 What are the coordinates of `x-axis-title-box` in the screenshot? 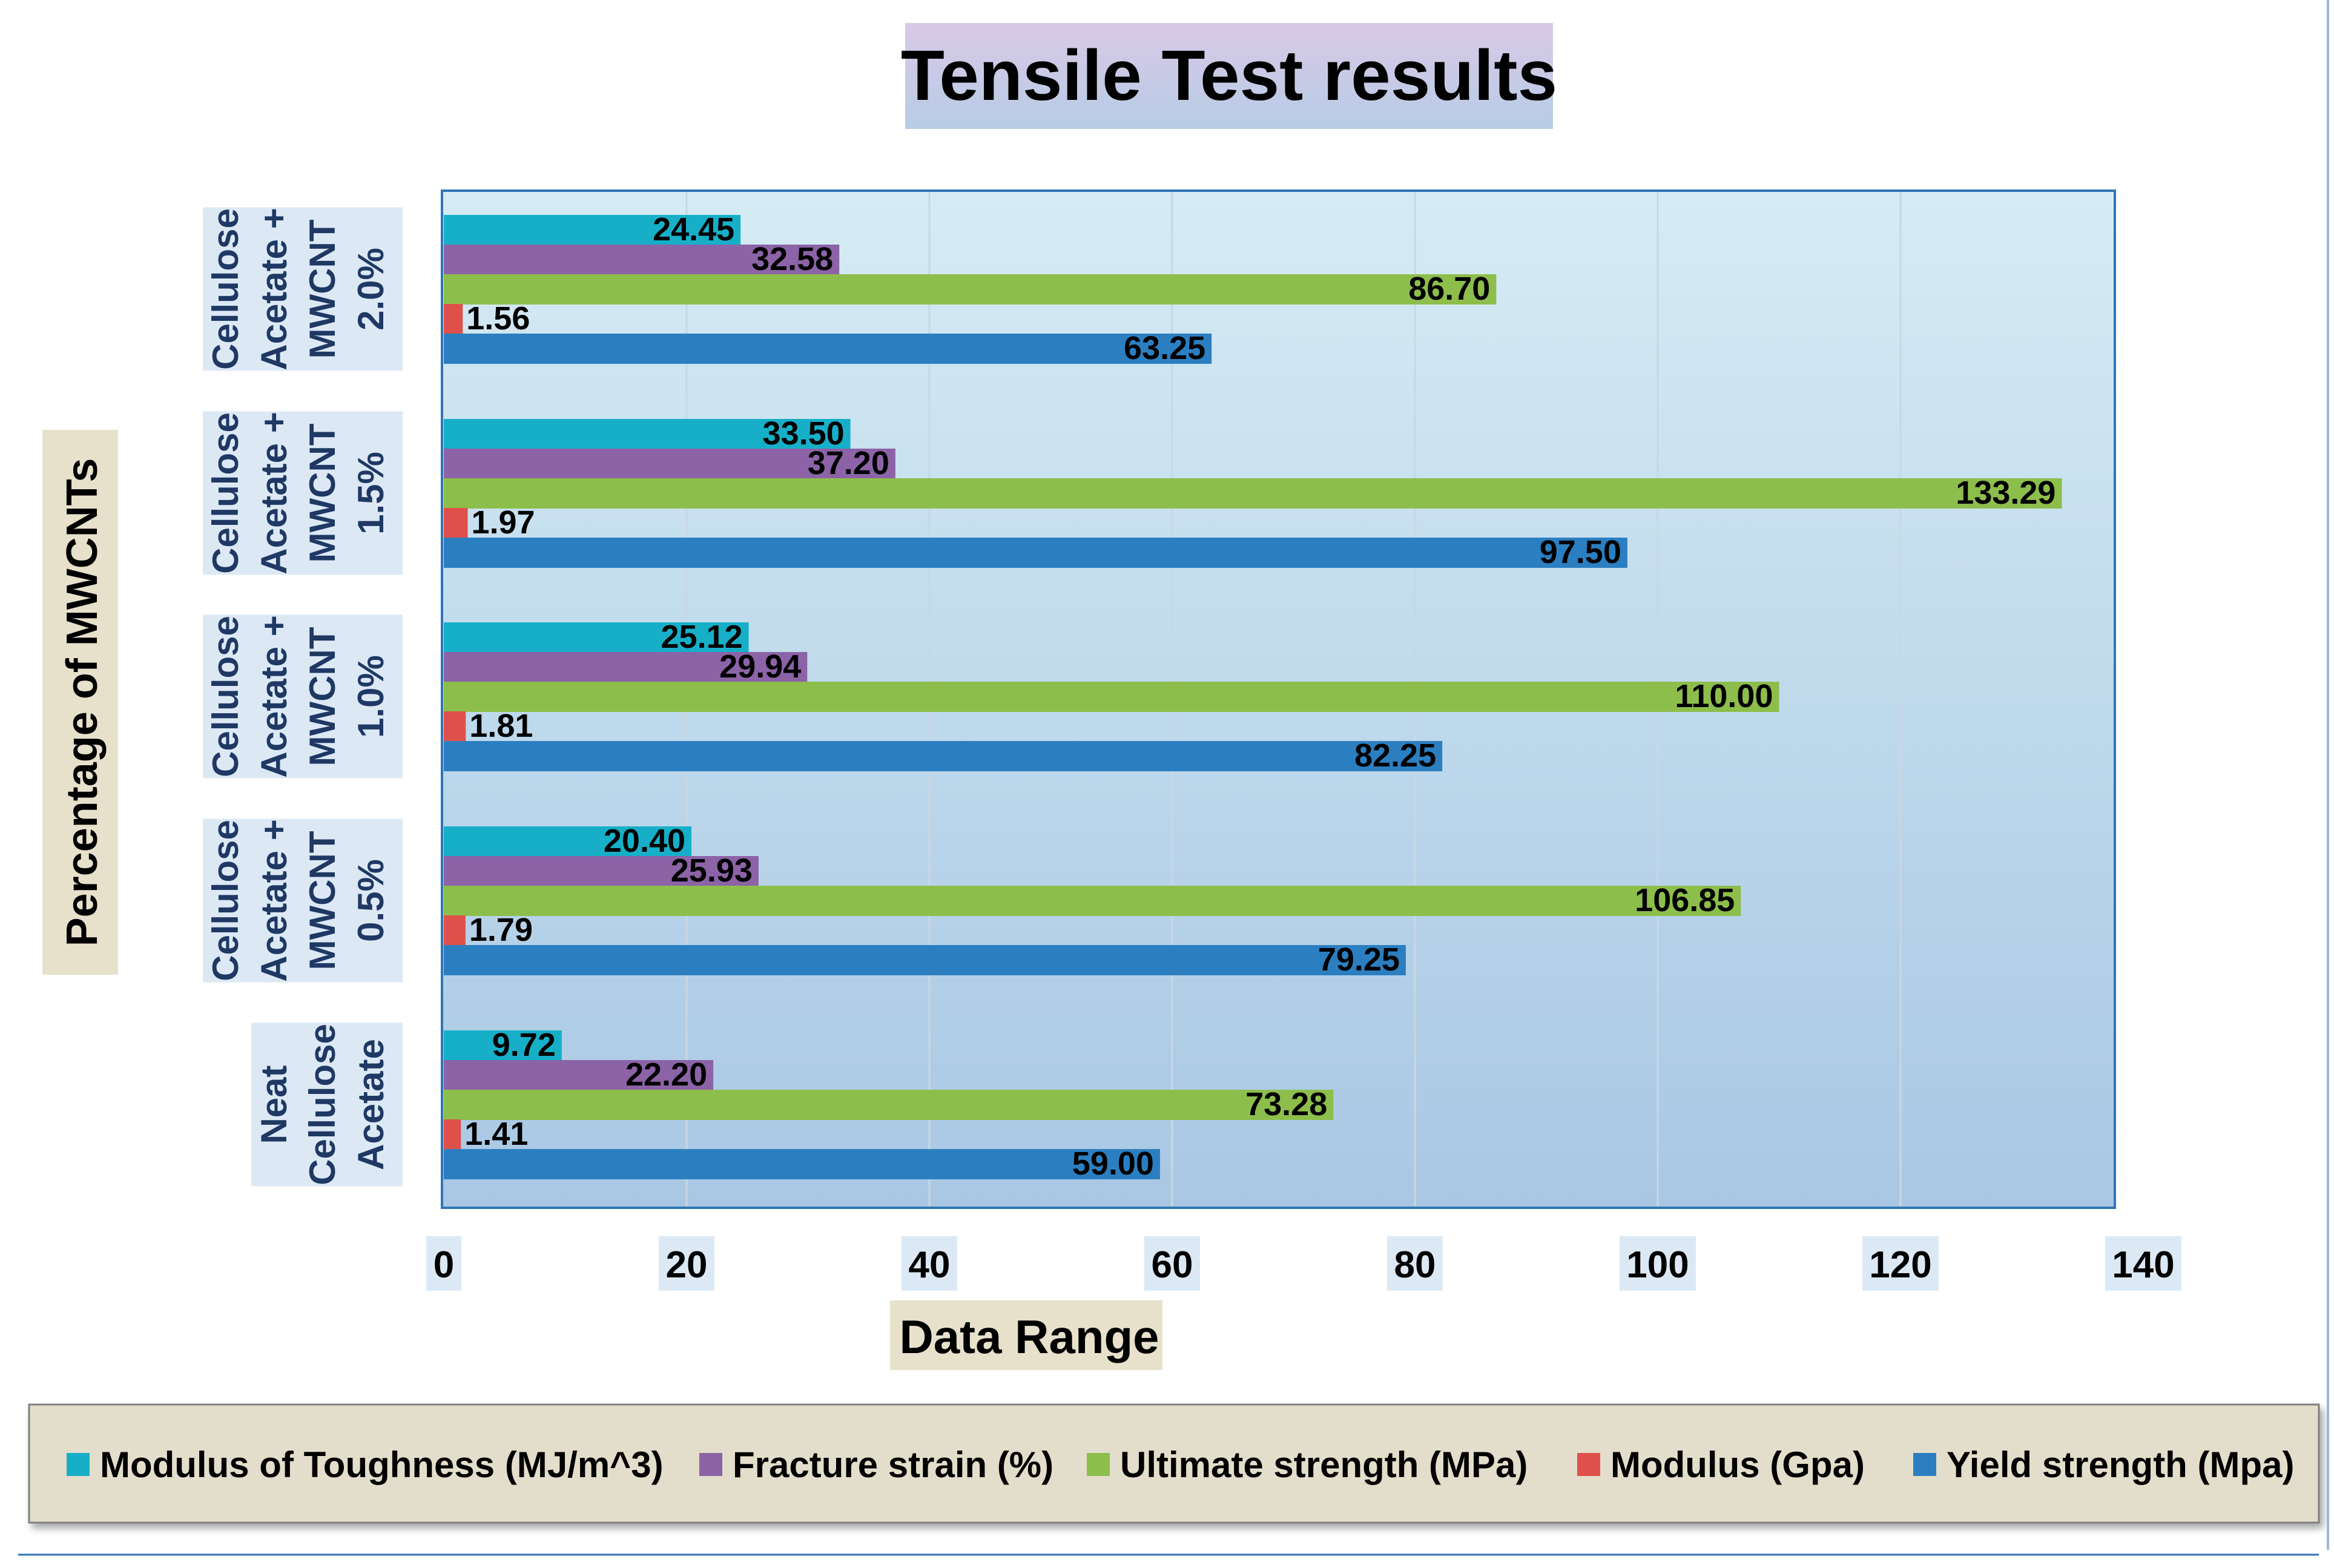 It's located at (1026, 1335).